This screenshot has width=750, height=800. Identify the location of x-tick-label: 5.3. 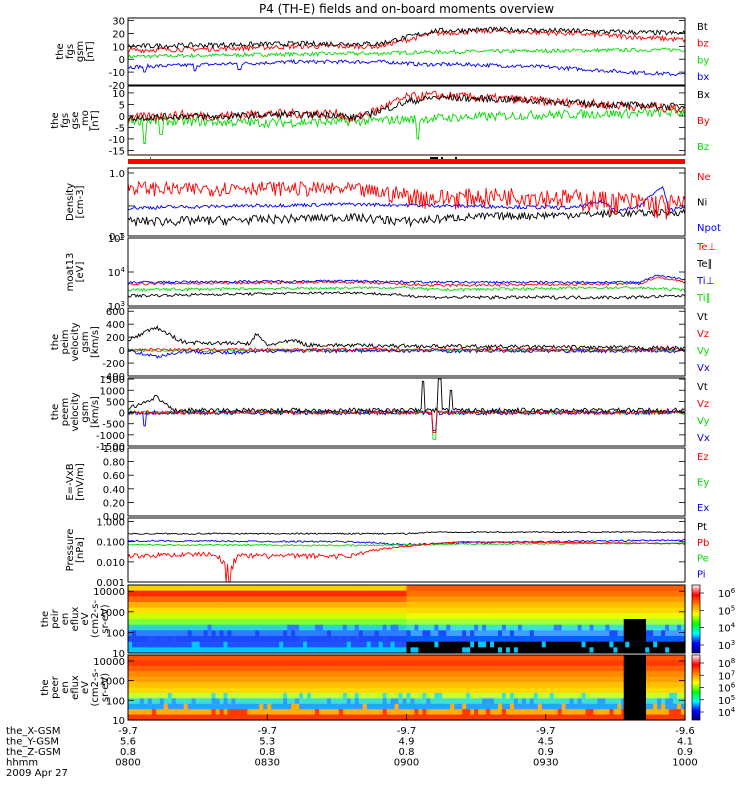
(267, 742).